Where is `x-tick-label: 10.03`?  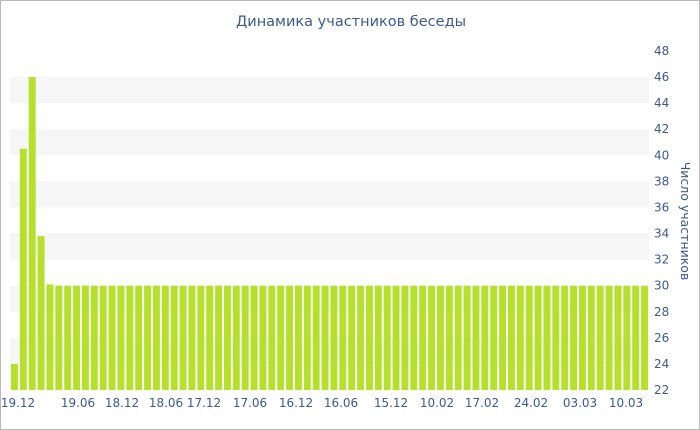
x-tick-label: 10.03 is located at coordinates (626, 403).